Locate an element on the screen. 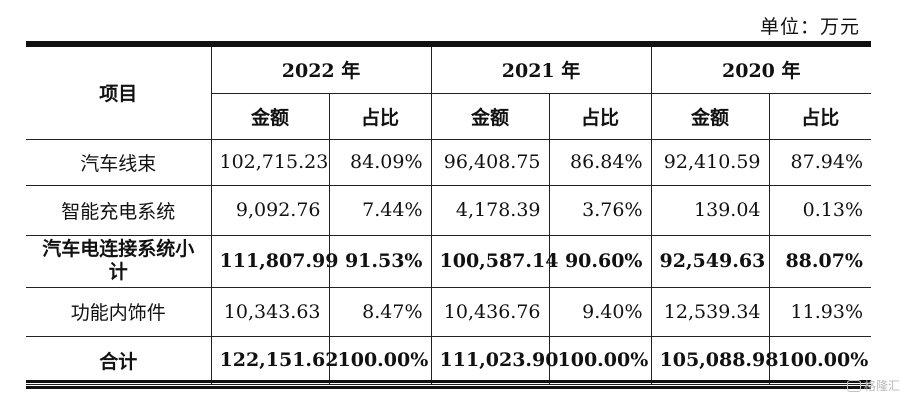  watermark-text: 格隆汇 is located at coordinates (881, 386).